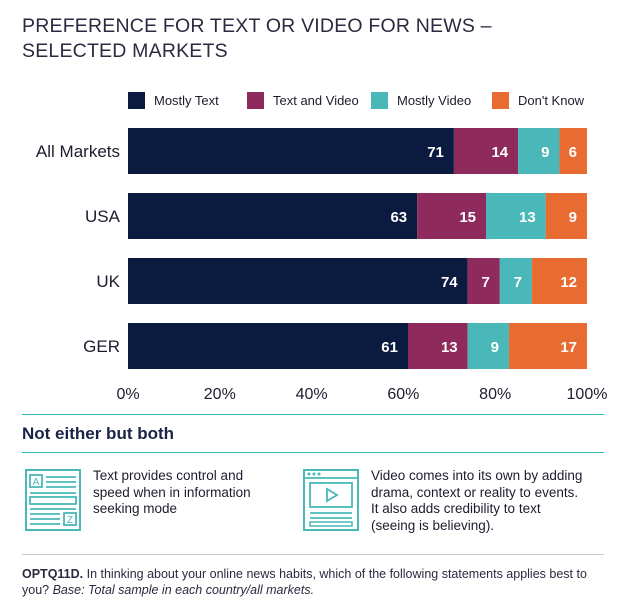 Image resolution: width=626 pixels, height=610 pixels. I want to click on chart-title-line-1: PREFERENCE FOR TEXT OR VIDEO FOR NEWS –, so click(257, 26).